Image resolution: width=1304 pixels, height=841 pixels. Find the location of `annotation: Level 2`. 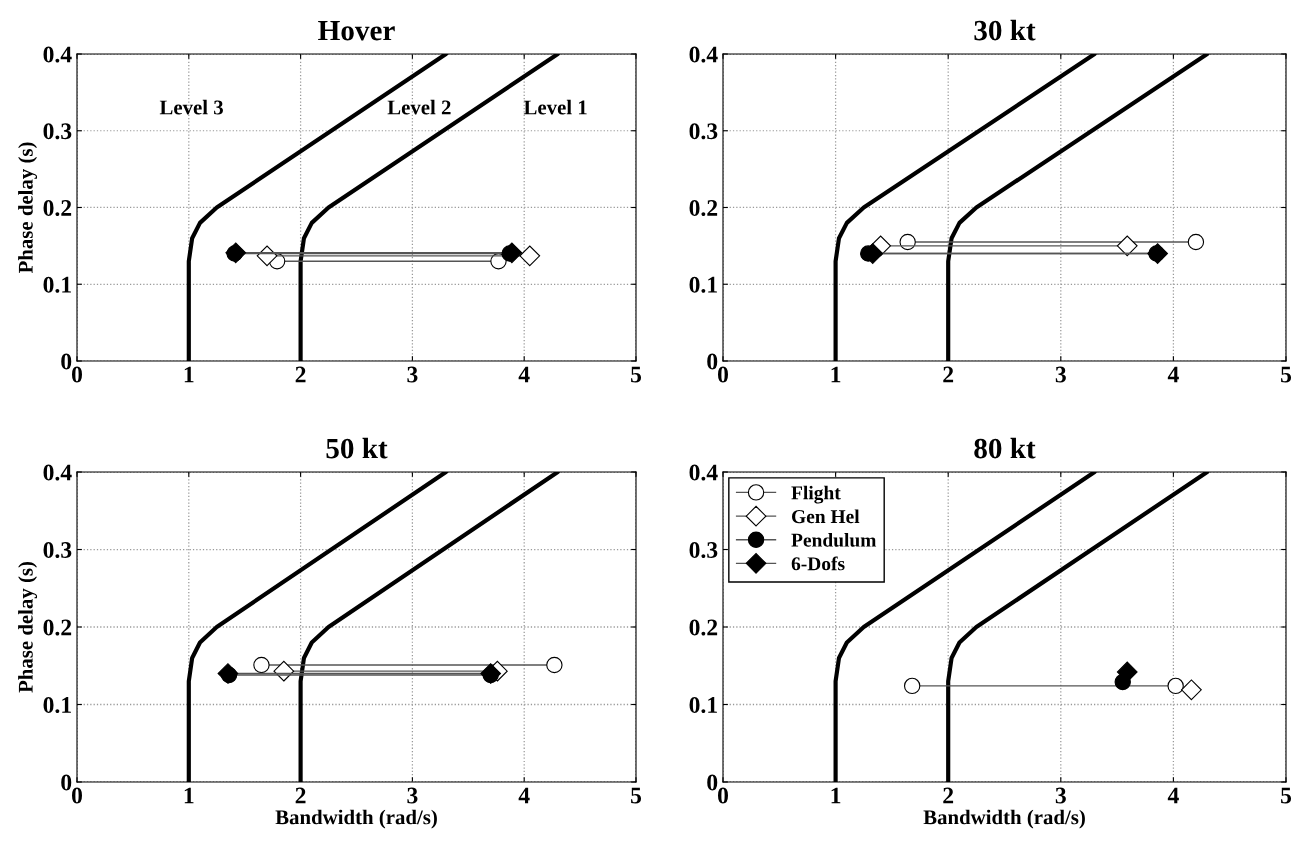

annotation: Level 2 is located at coordinates (419, 107).